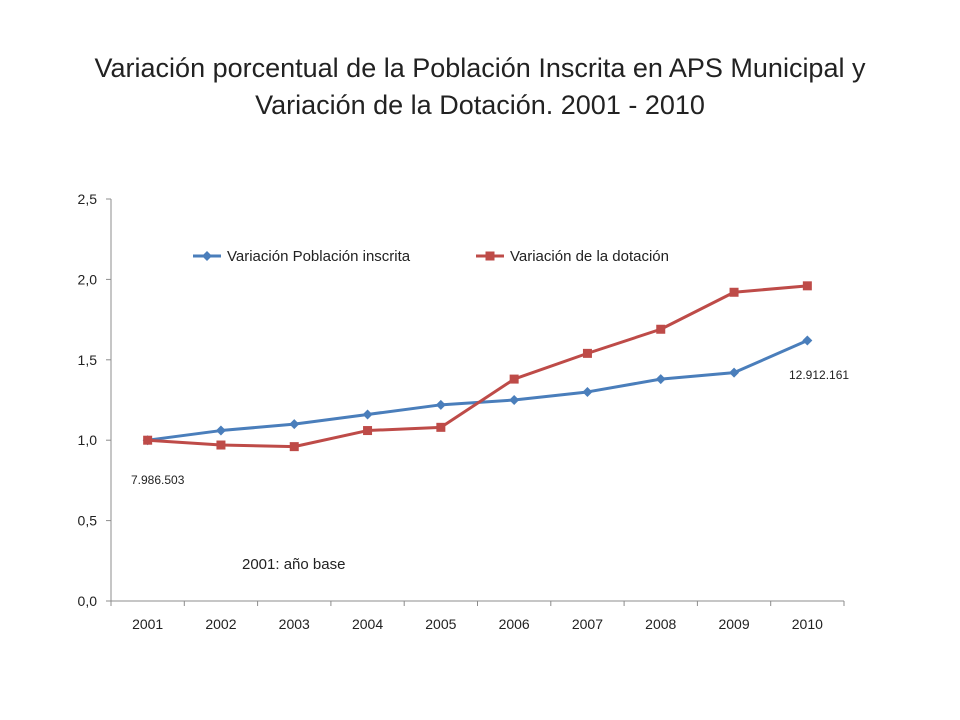 The image size is (960, 720). I want to click on x-tick-label: 2010, so click(807, 624).